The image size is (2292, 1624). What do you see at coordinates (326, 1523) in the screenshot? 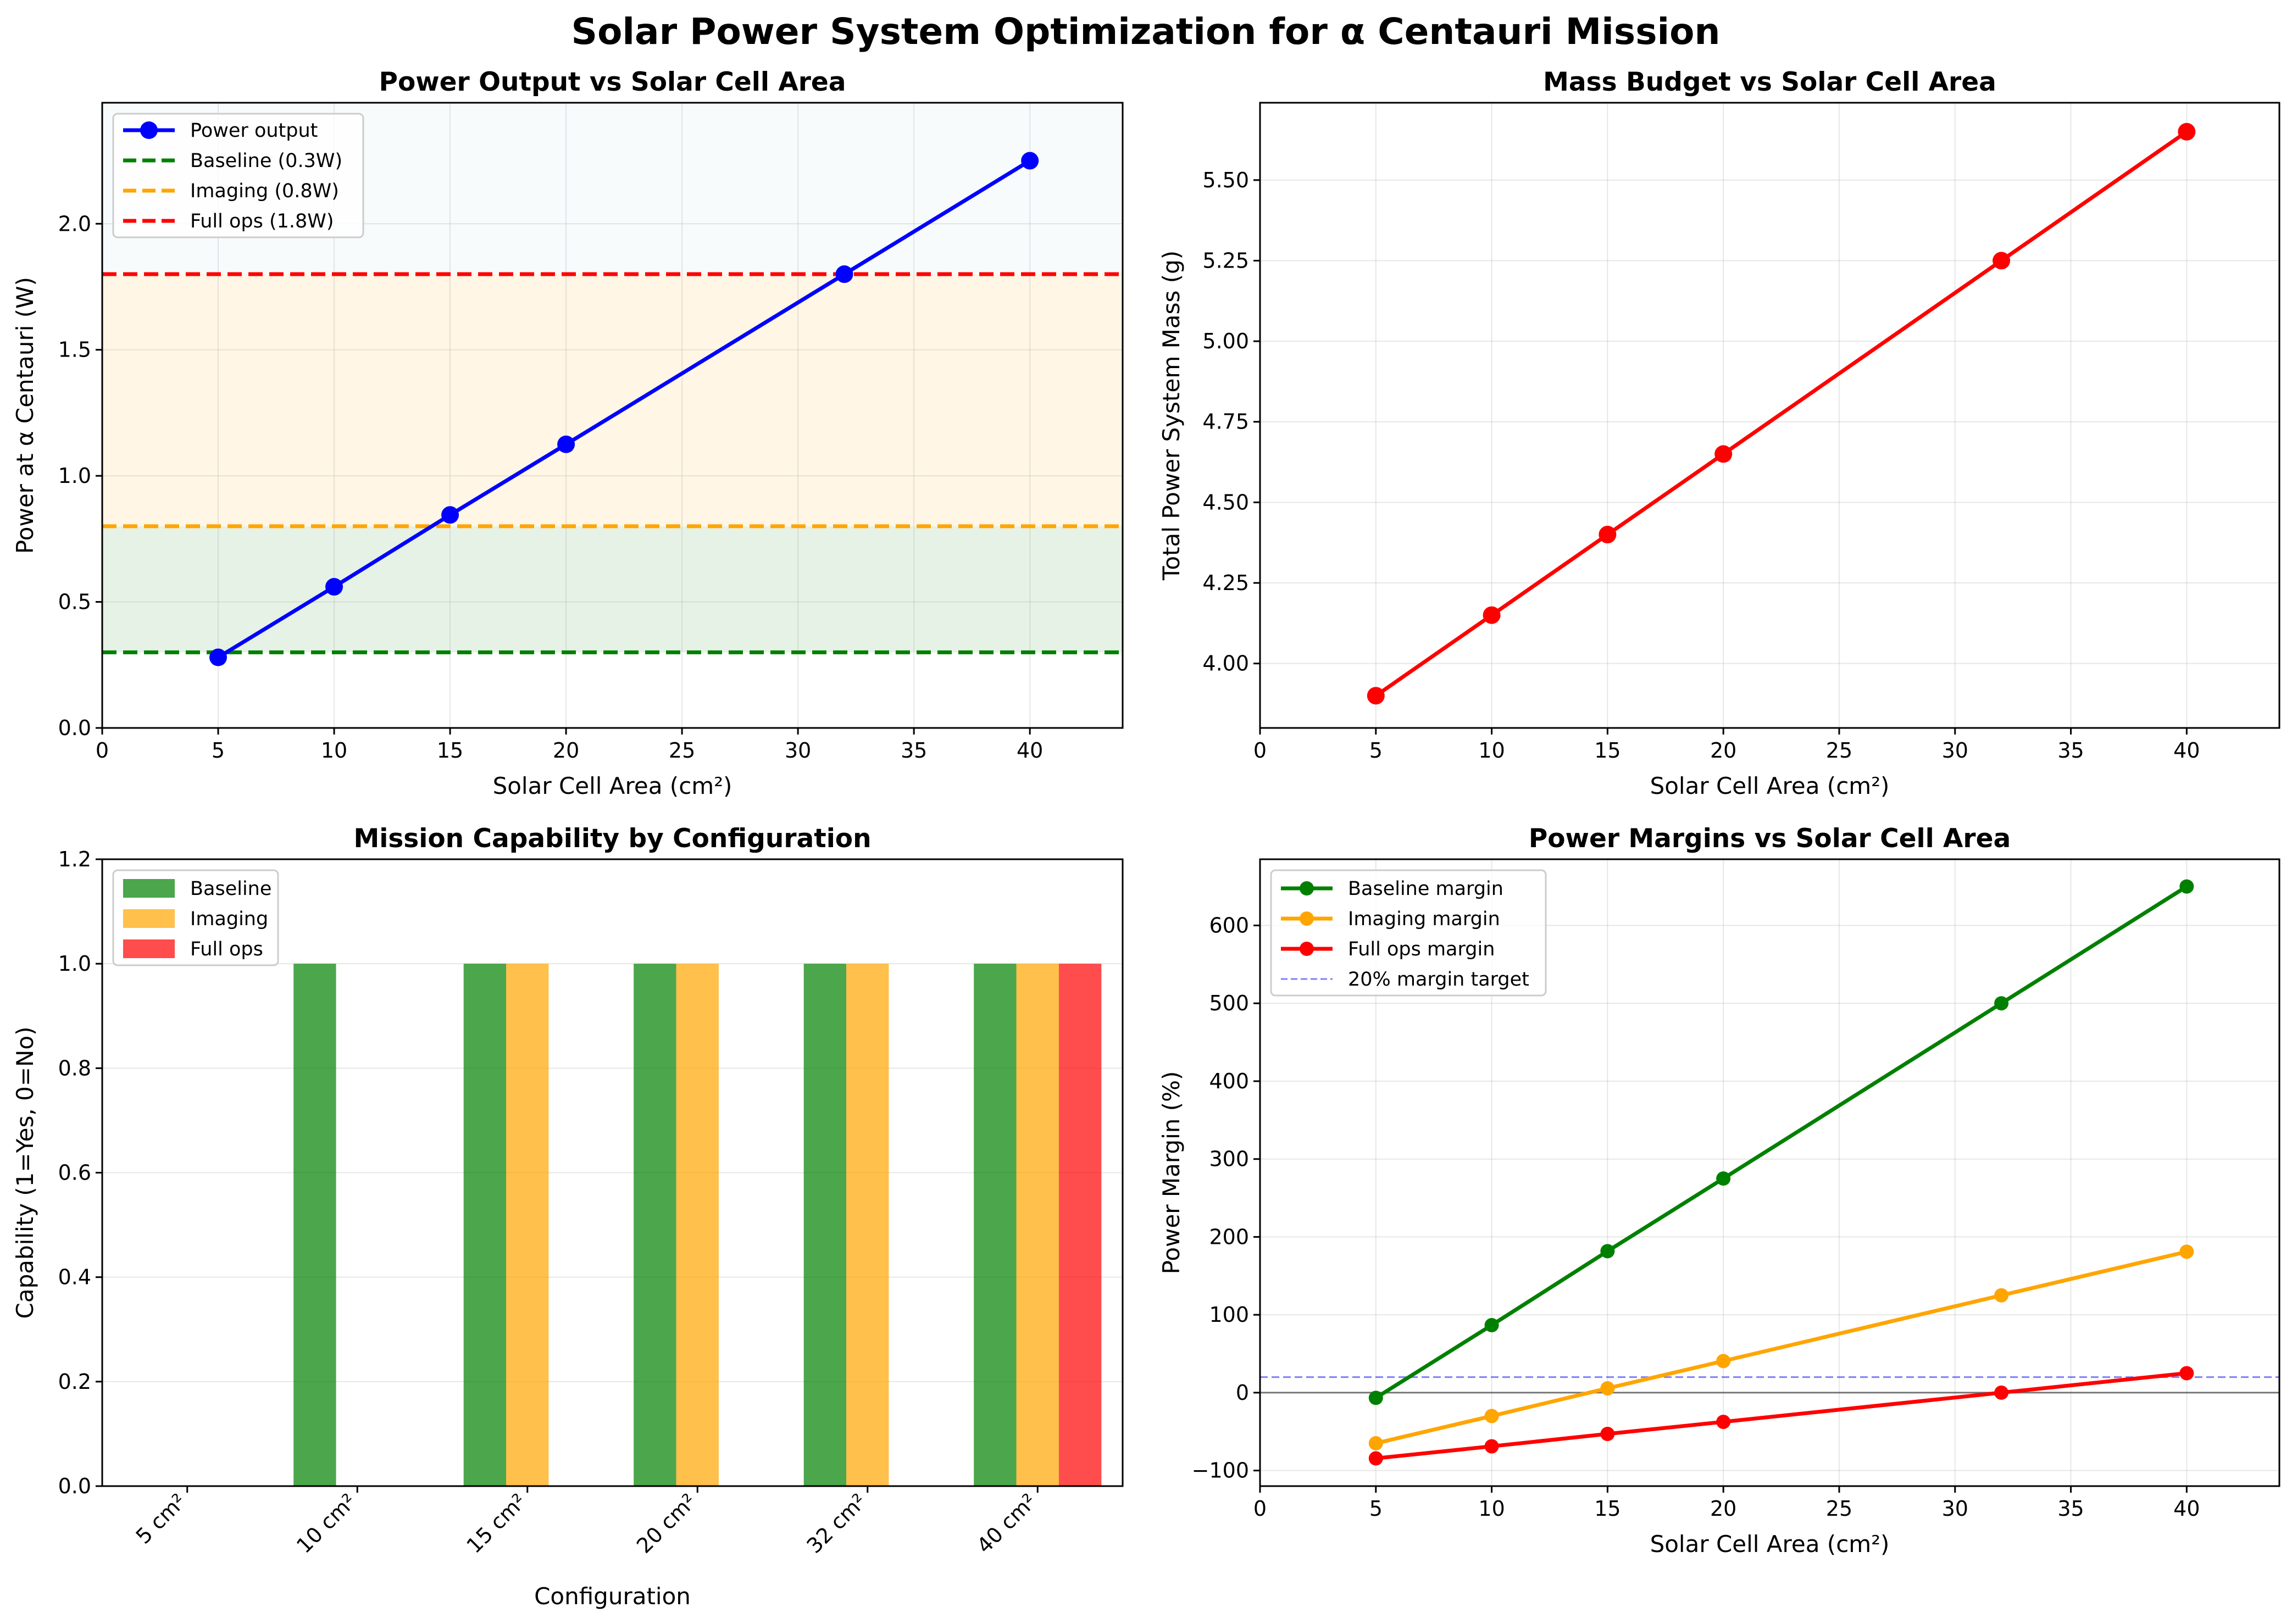
I see `x-tick-label: 10 cm²` at bounding box center [326, 1523].